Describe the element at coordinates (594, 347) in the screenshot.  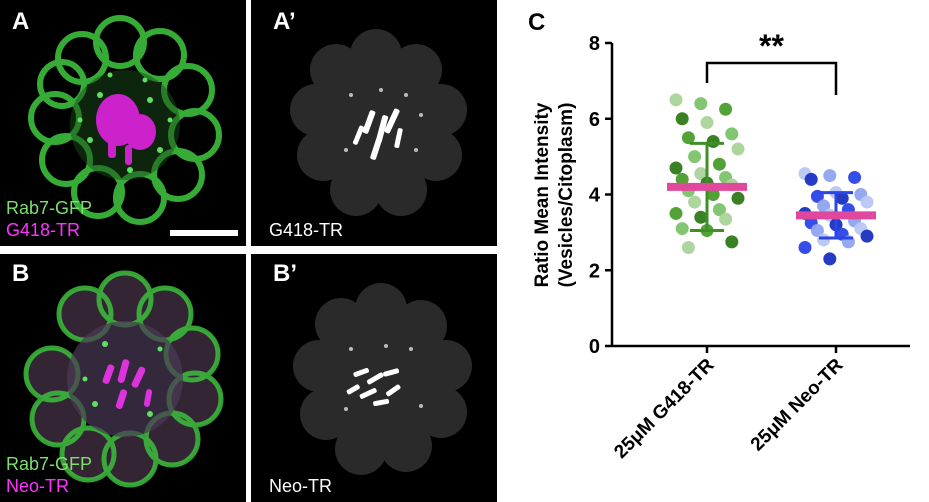
I see `y-tick-label: 0` at that location.